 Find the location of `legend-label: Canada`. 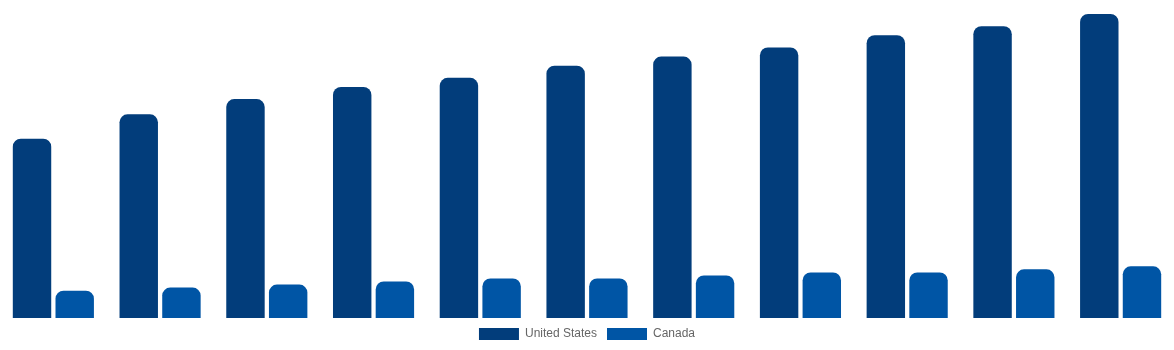

legend-label: Canada is located at coordinates (674, 333).